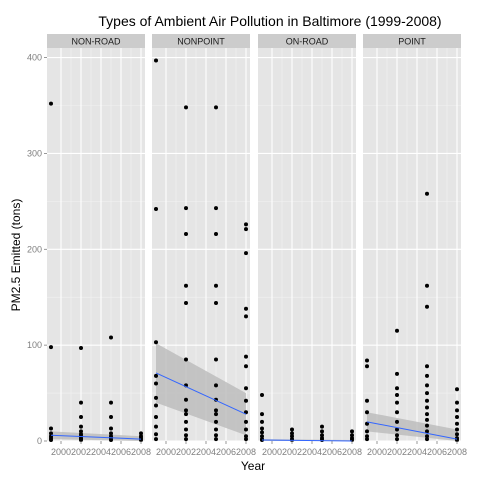 Image resolution: width=480 pixels, height=480 pixels. I want to click on facet-strip-label: NONPOINT, so click(201, 42).